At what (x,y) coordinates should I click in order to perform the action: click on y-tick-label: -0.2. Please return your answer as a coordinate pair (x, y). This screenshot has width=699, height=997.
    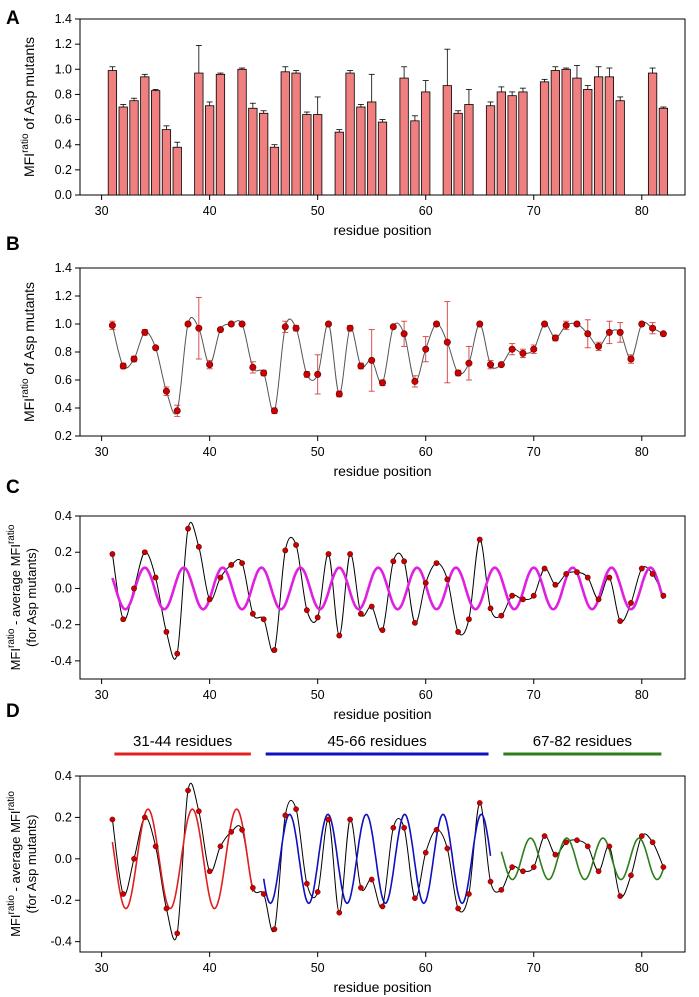
    Looking at the image, I should click on (61, 625).